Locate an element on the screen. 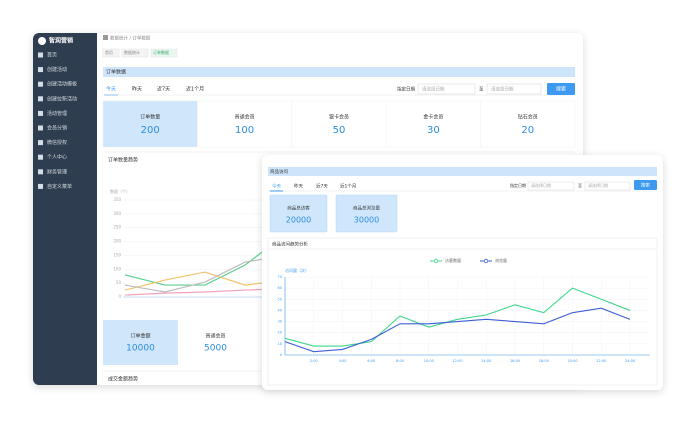  x-tick-label: 10:00 is located at coordinates (429, 361).